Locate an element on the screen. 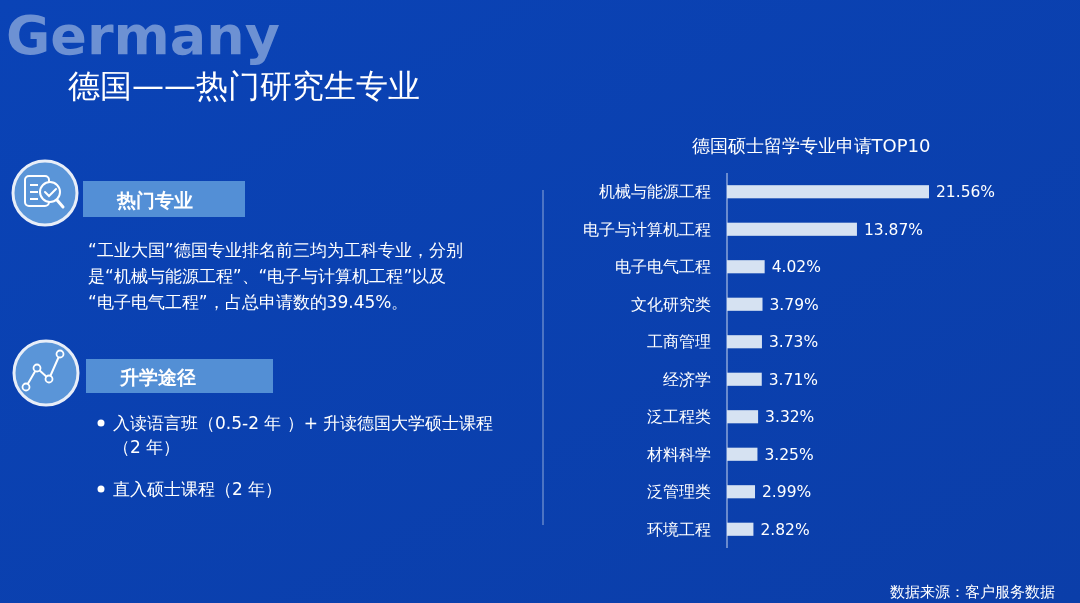 The width and height of the screenshot is (1080, 603). text: 德国——热门研究生专业 is located at coordinates (244, 86).